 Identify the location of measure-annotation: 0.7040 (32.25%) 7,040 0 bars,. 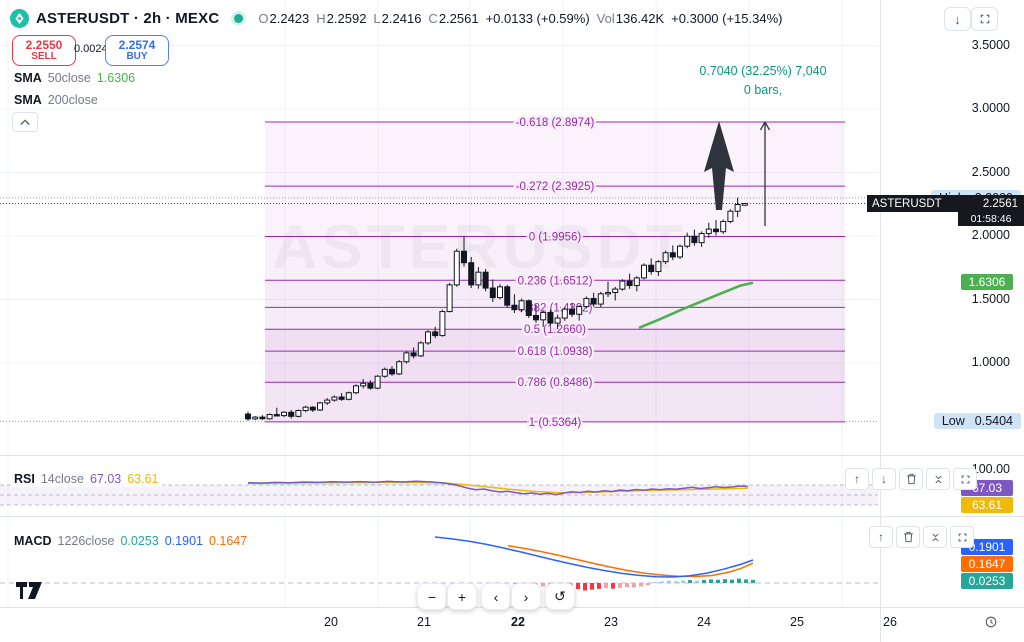
(763, 81).